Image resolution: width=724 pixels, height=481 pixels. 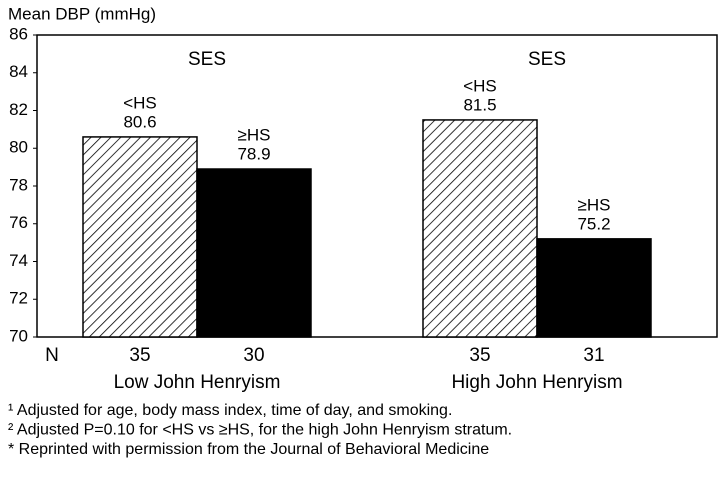 What do you see at coordinates (18, 147) in the screenshot?
I see `y-tick-label: 80` at bounding box center [18, 147].